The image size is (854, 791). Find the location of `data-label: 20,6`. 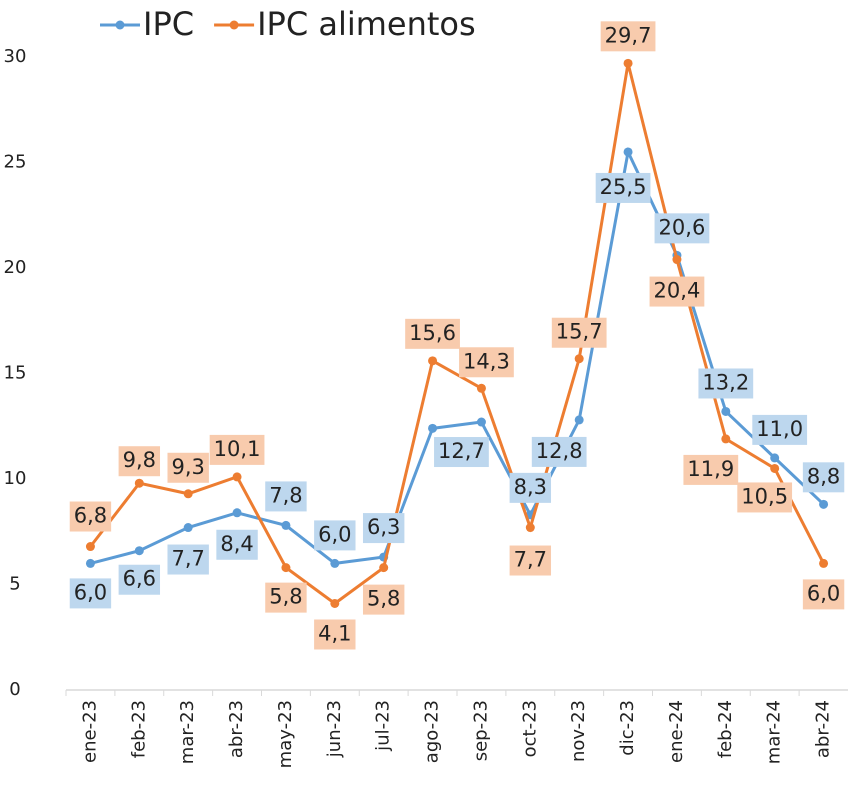

data-label: 20,6 is located at coordinates (682, 228).